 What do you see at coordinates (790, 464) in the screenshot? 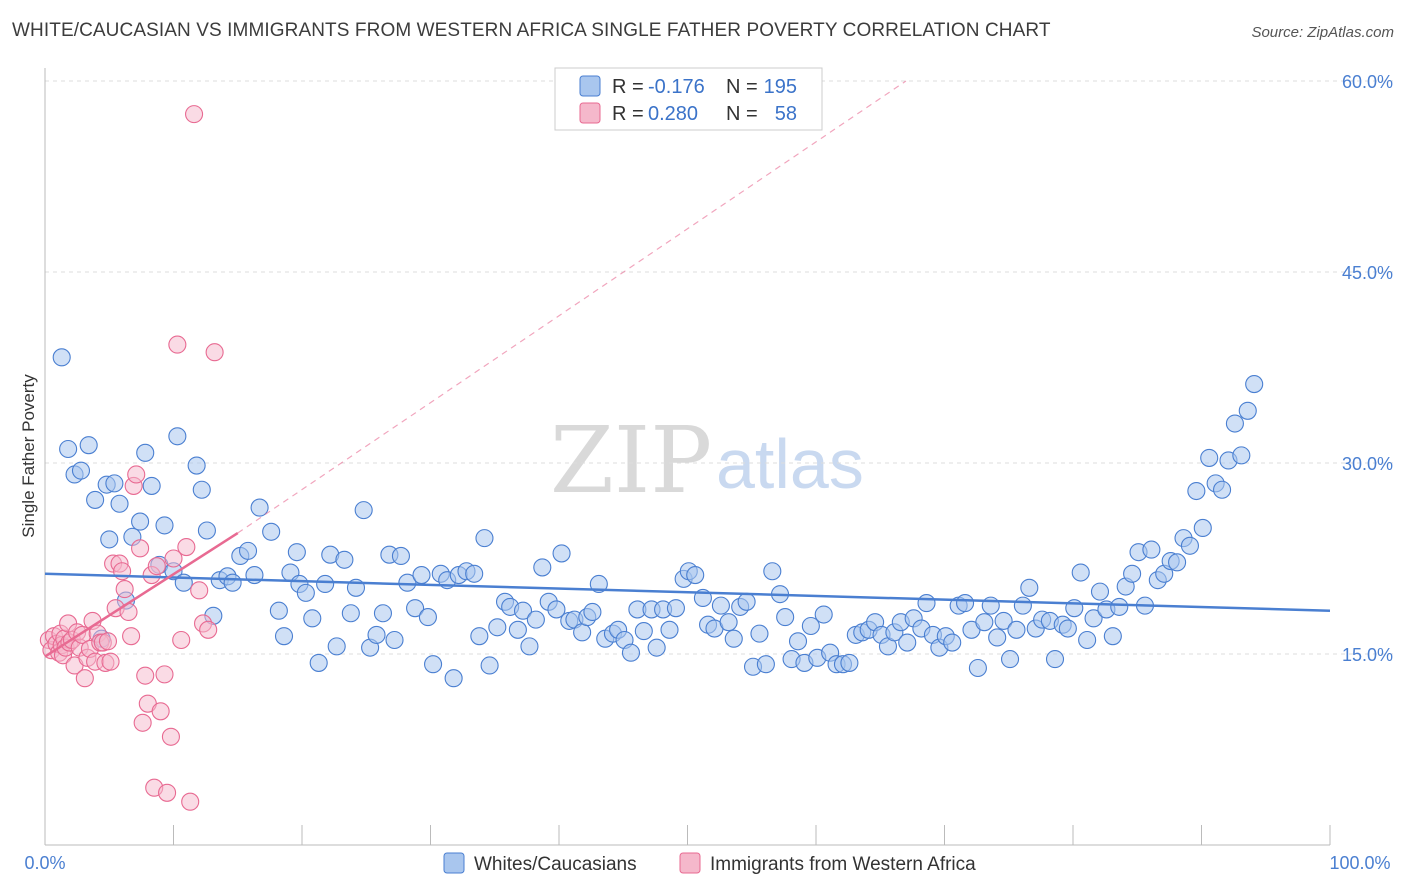
I see `watermark-atlas: atlas` at bounding box center [790, 464].